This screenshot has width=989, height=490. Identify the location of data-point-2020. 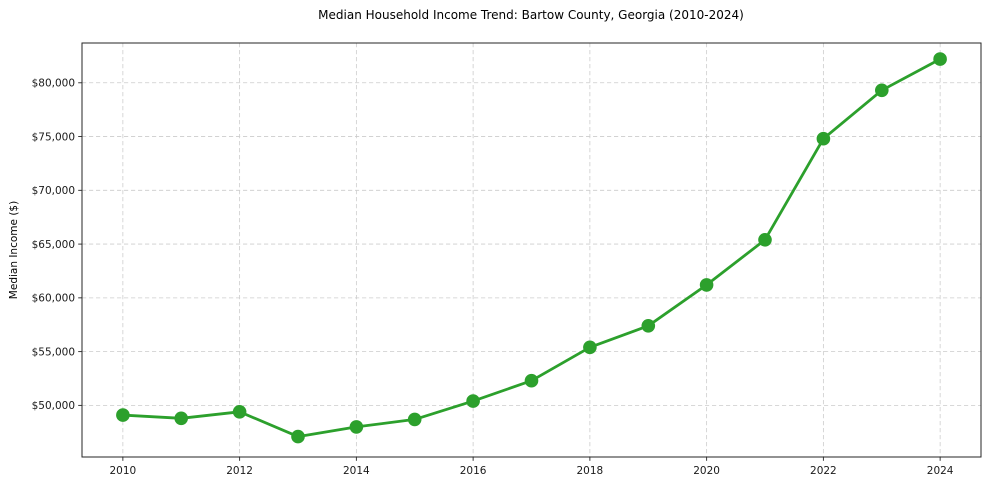
(706, 285).